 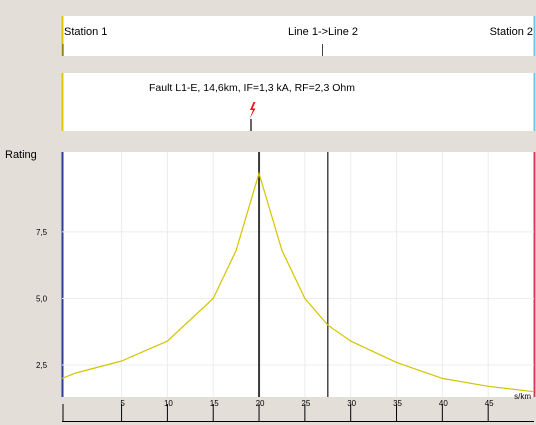 I want to click on line-label: Line 1->Line 2, so click(x=323, y=32).